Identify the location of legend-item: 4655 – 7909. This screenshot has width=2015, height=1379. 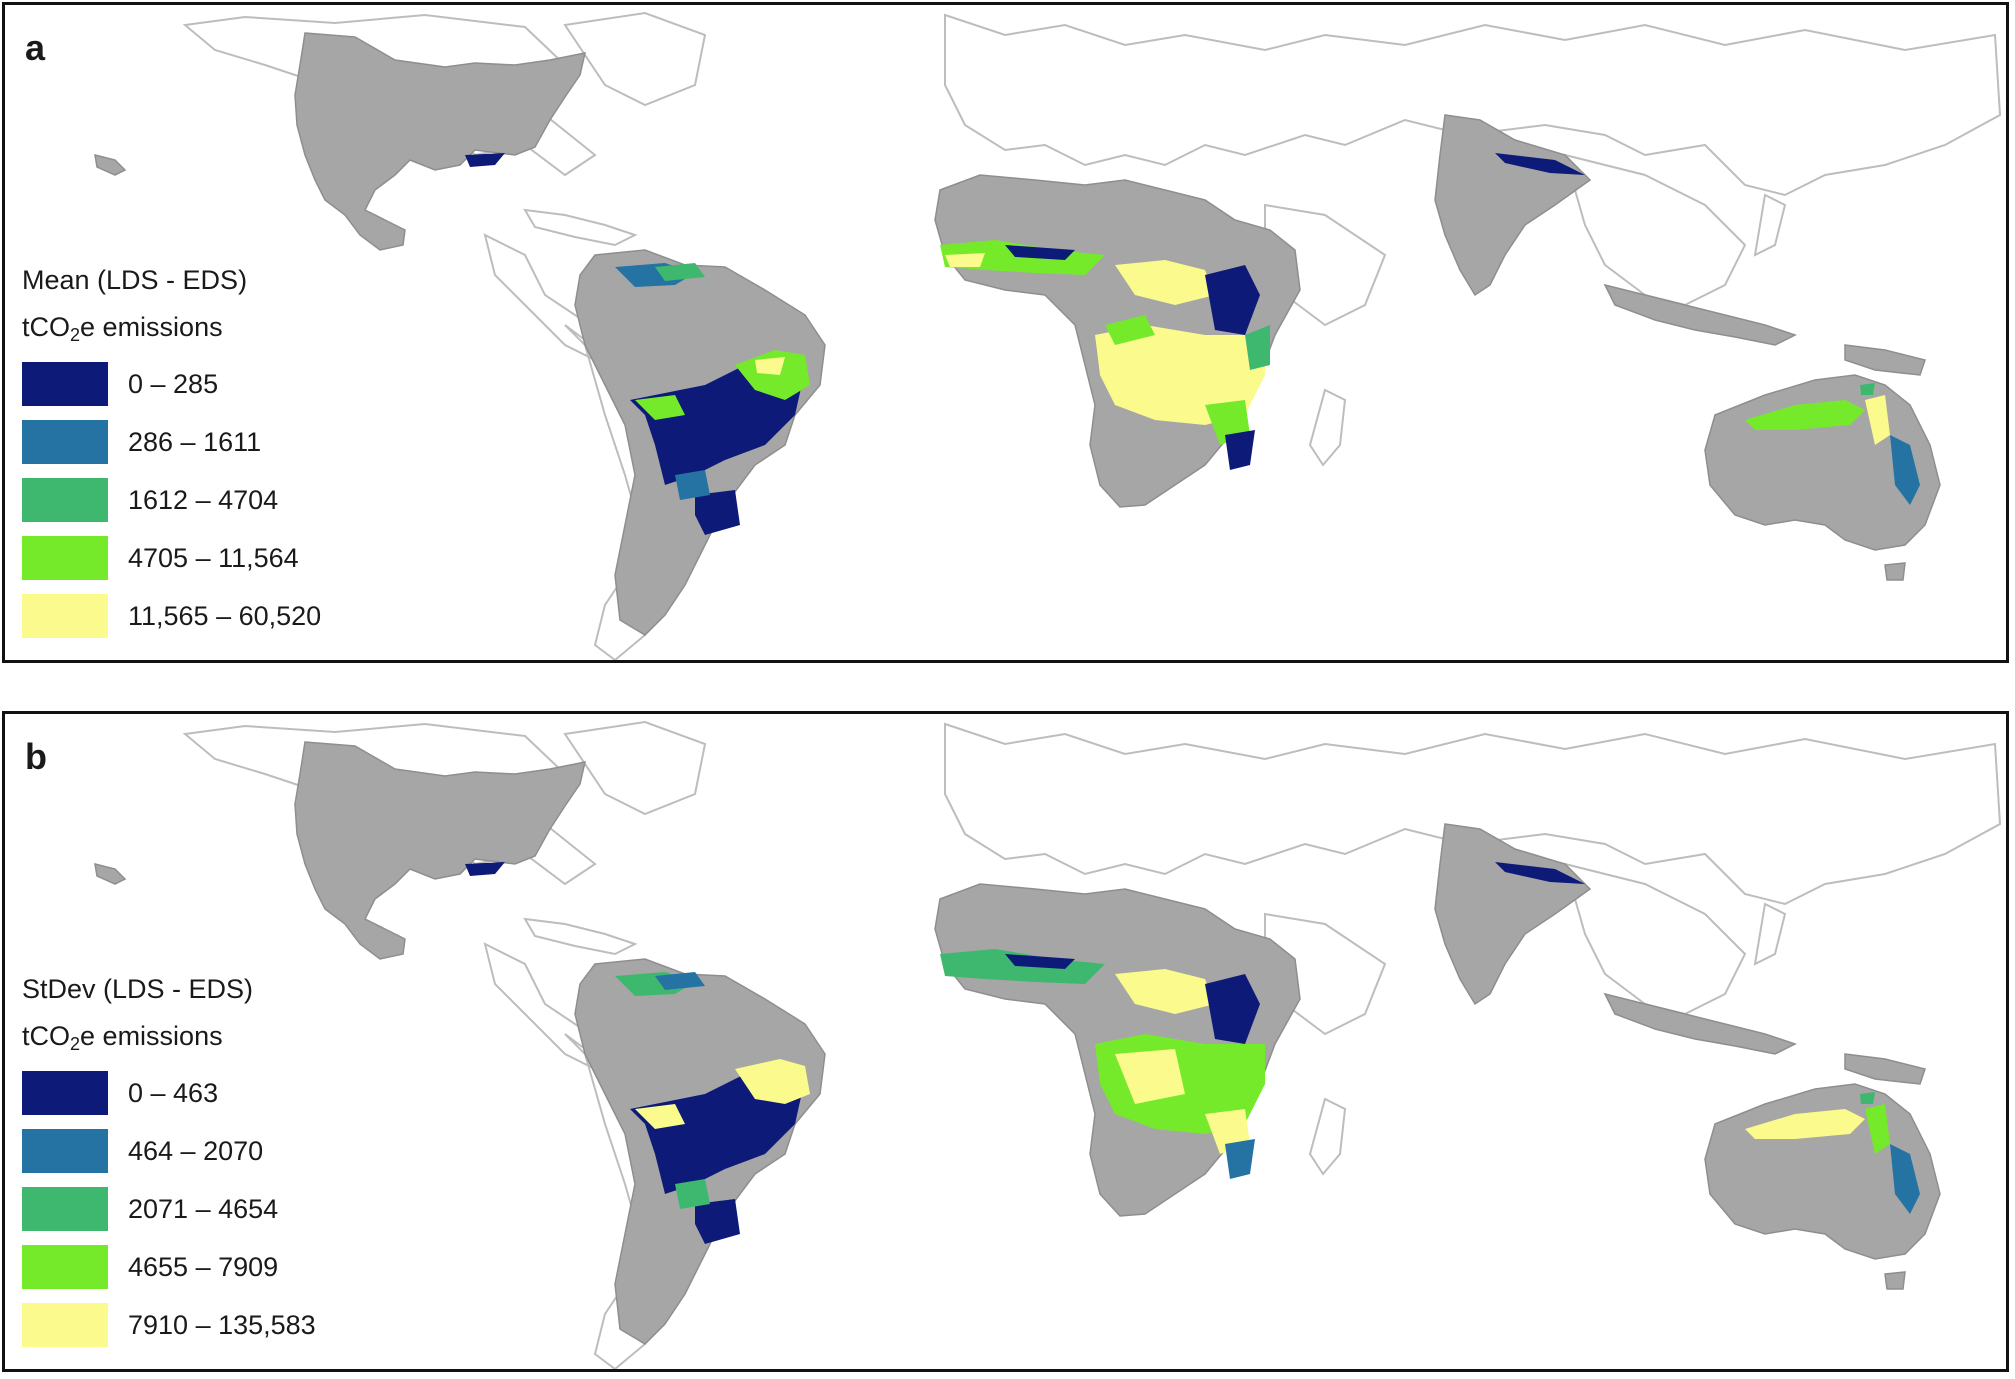
(169, 1267).